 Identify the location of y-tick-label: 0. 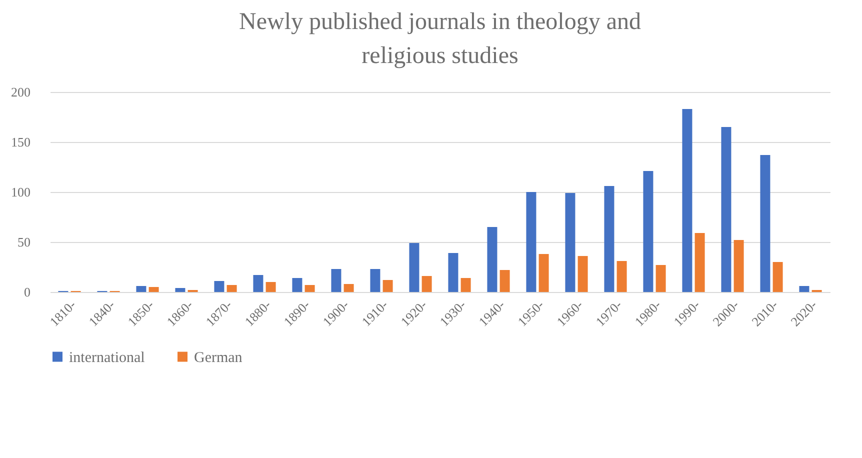
(27, 292).